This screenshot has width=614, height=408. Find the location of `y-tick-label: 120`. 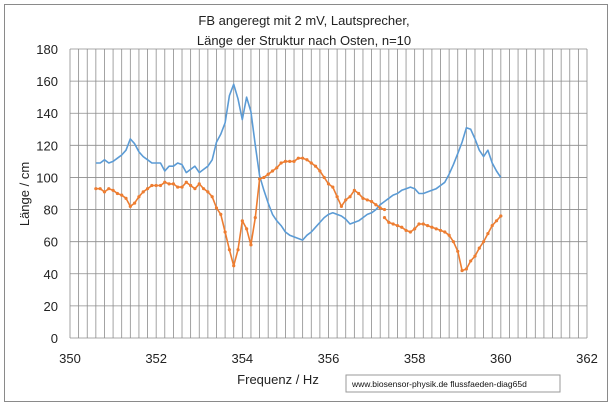

y-tick-label: 120 is located at coordinates (47, 145).